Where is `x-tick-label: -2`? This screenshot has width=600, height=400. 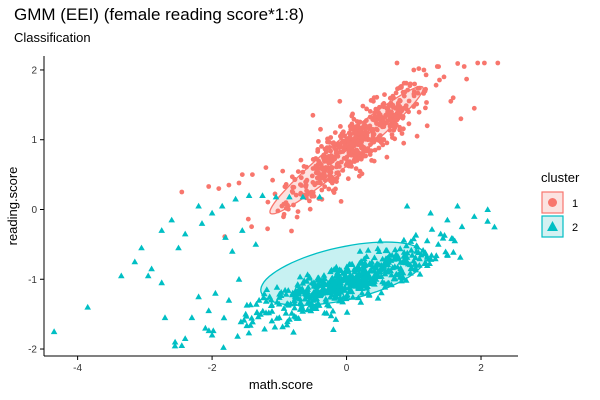 x-tick-label: -2 is located at coordinates (212, 368).